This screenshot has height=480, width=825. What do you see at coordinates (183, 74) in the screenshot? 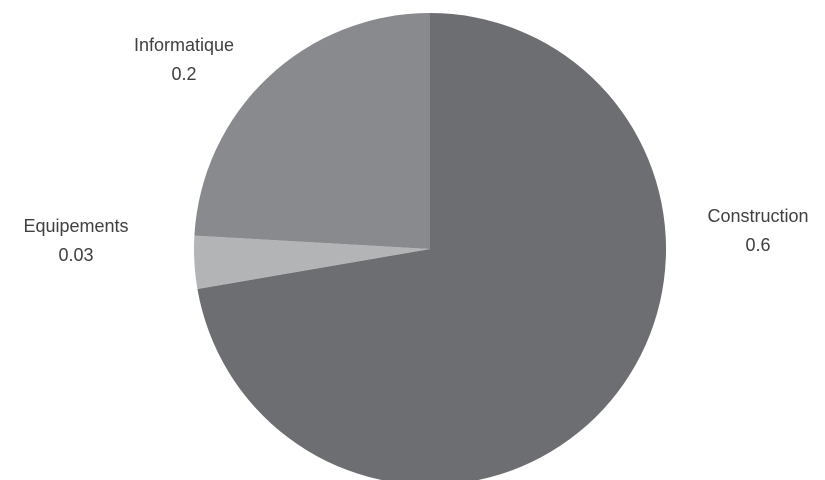
I see `slice-value-informatique: 0.2` at bounding box center [183, 74].